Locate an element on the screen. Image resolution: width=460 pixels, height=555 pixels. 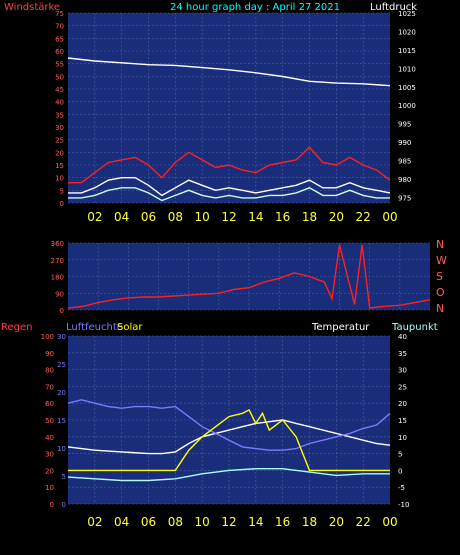
wind-x-tick-4: 10 is located at coordinates (202, 217).